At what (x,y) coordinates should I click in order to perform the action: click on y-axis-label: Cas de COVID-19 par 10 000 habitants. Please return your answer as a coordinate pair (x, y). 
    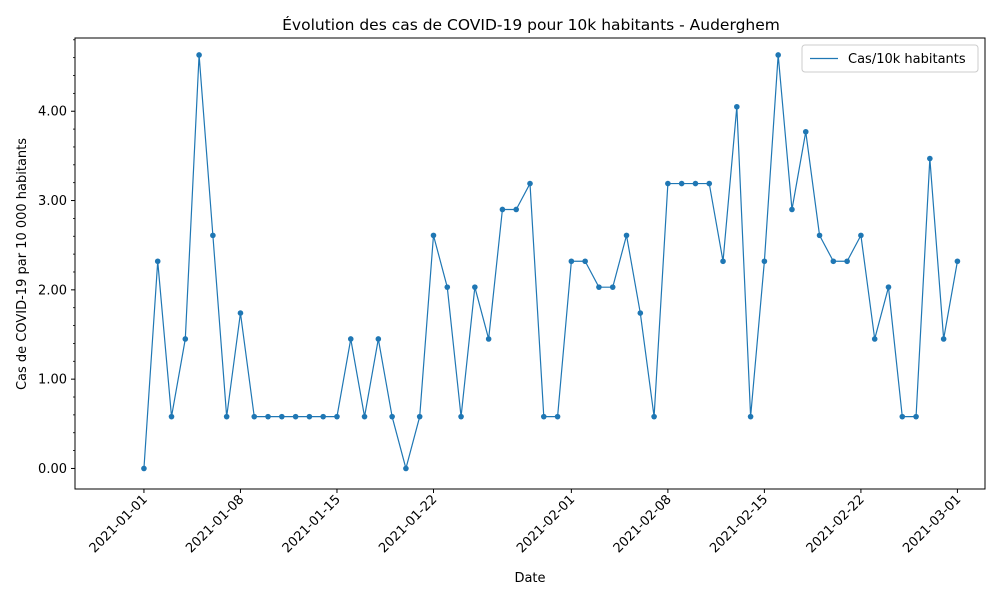
    Looking at the image, I should click on (22, 264).